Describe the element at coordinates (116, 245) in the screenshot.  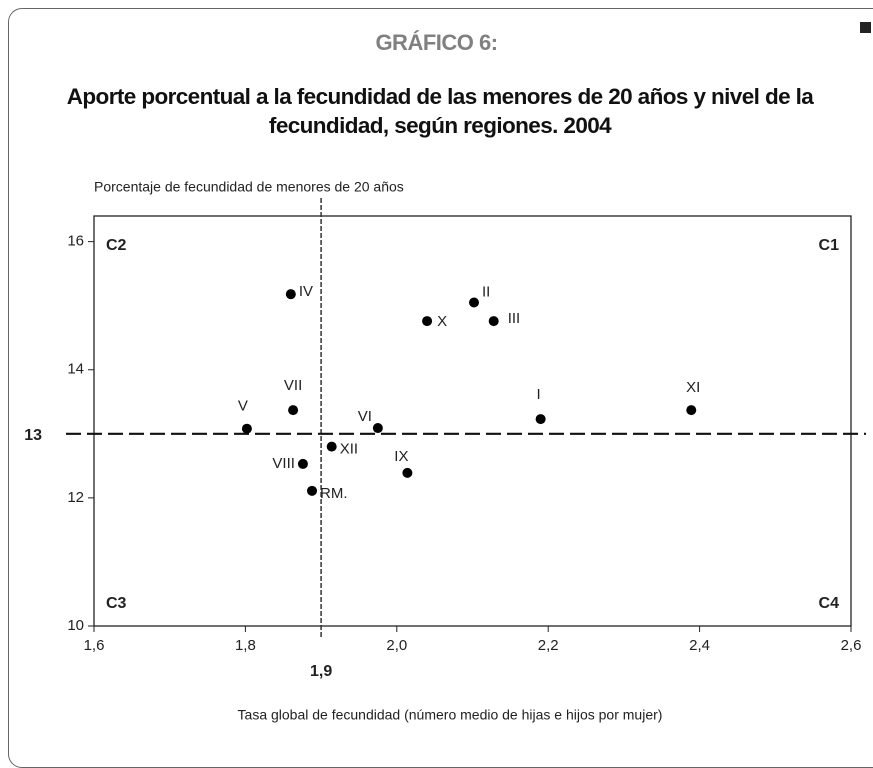
I see `quadrant-label: C2` at that location.